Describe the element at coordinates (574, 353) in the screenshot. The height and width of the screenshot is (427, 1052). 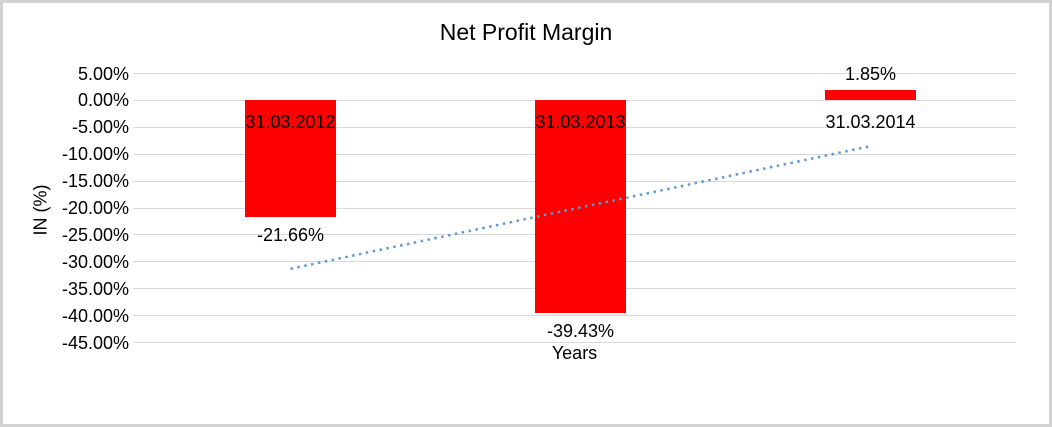
I see `x-axis-title: Years` at that location.